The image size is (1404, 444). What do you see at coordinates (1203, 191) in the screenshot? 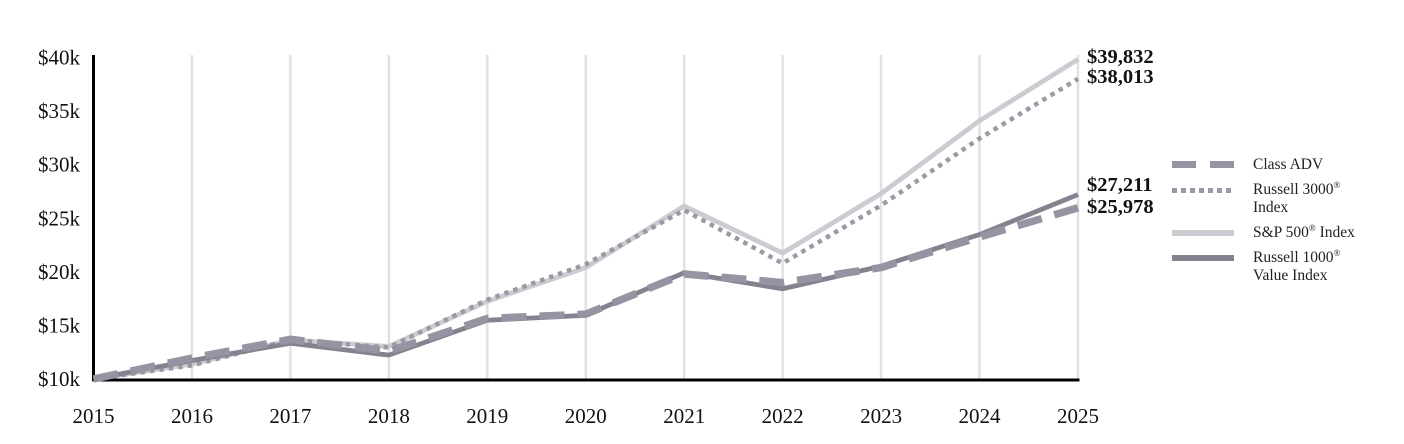
I see `dotted-line-swatch-icon` at bounding box center [1203, 191].